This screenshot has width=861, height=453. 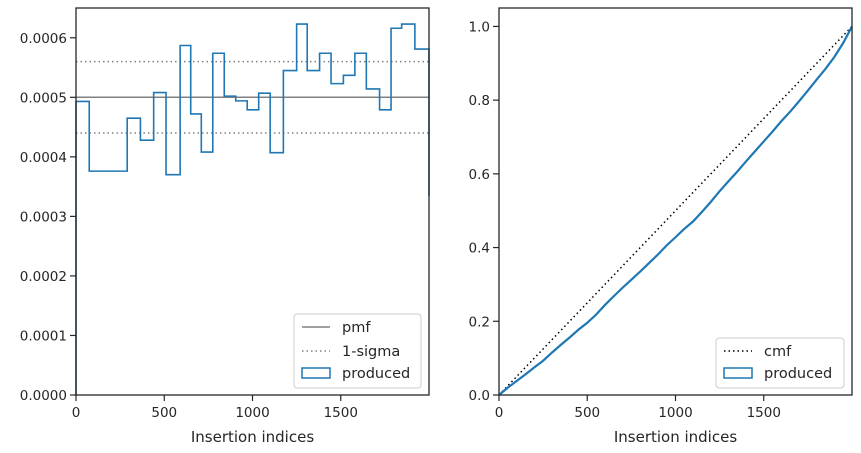 I want to click on left-x-axis: 0 500 1000 1500, so click(x=215, y=408).